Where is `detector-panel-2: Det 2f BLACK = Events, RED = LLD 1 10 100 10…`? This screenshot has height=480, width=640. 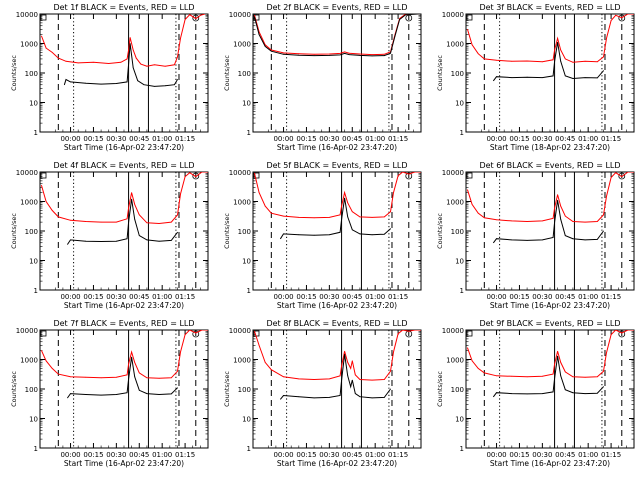
detector-panel-2: Det 2f BLACK = Events, RED = LLD 1 10 100 10… is located at coordinates (322, 77).